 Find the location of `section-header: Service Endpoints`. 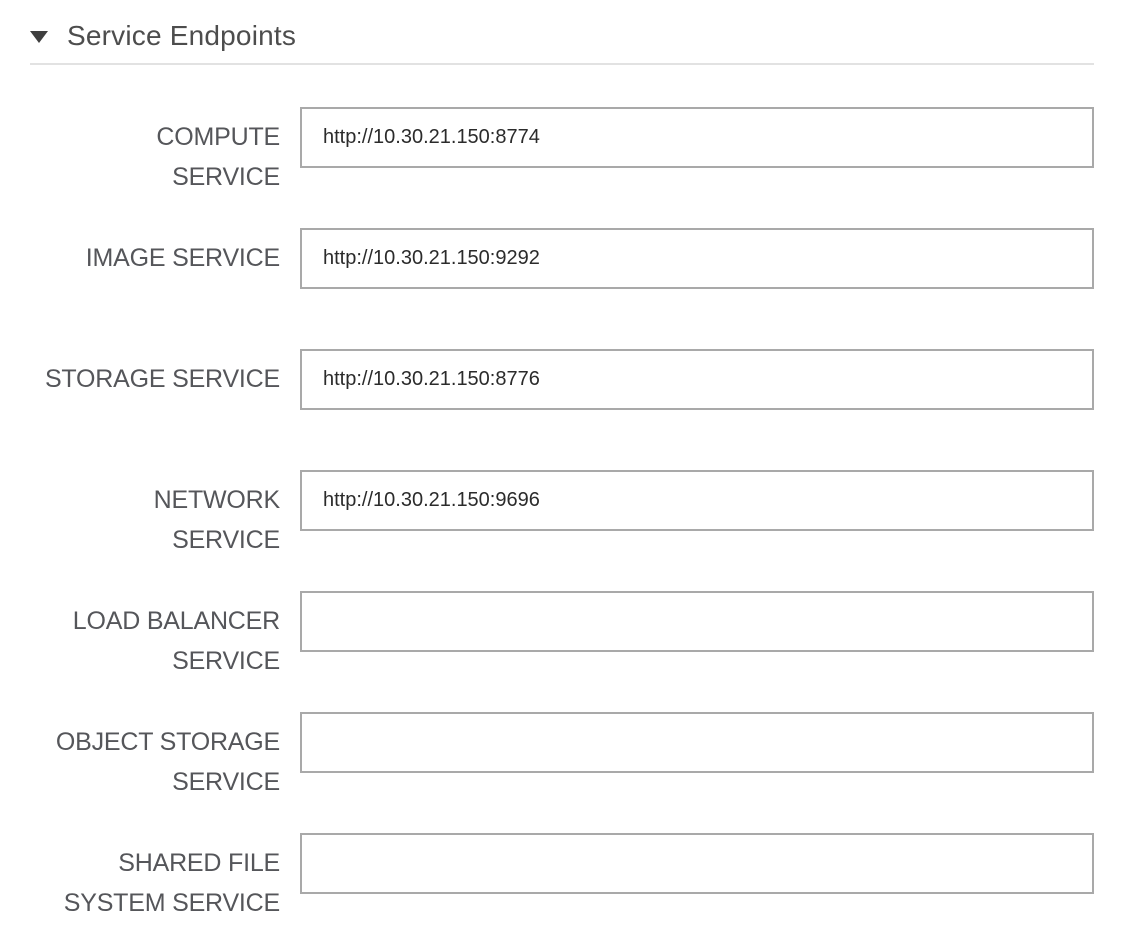

section-header: Service Endpoints is located at coordinates (562, 36).